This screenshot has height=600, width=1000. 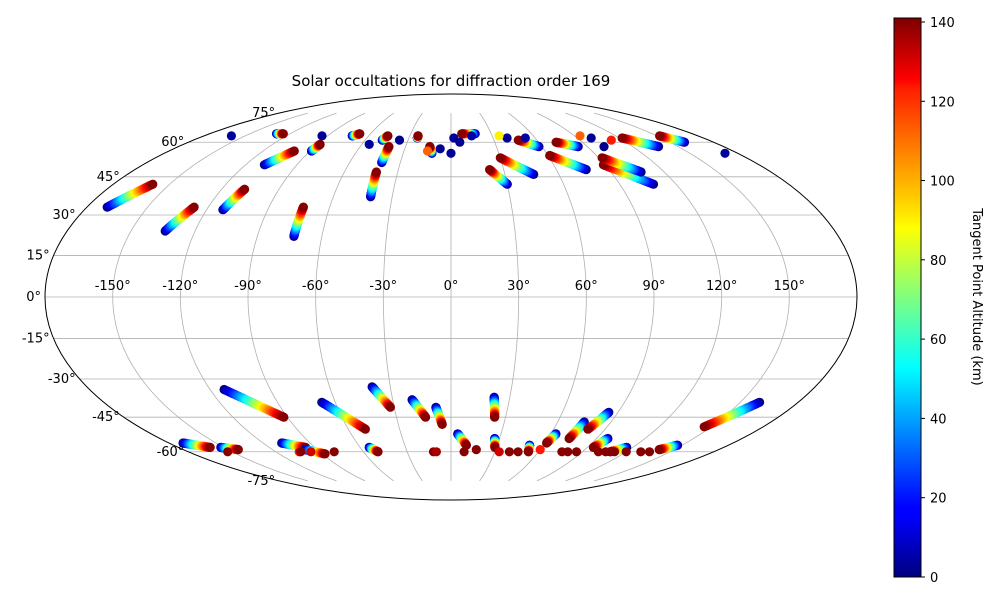 I want to click on colorbar-tick-label: 140, so click(x=942, y=23).